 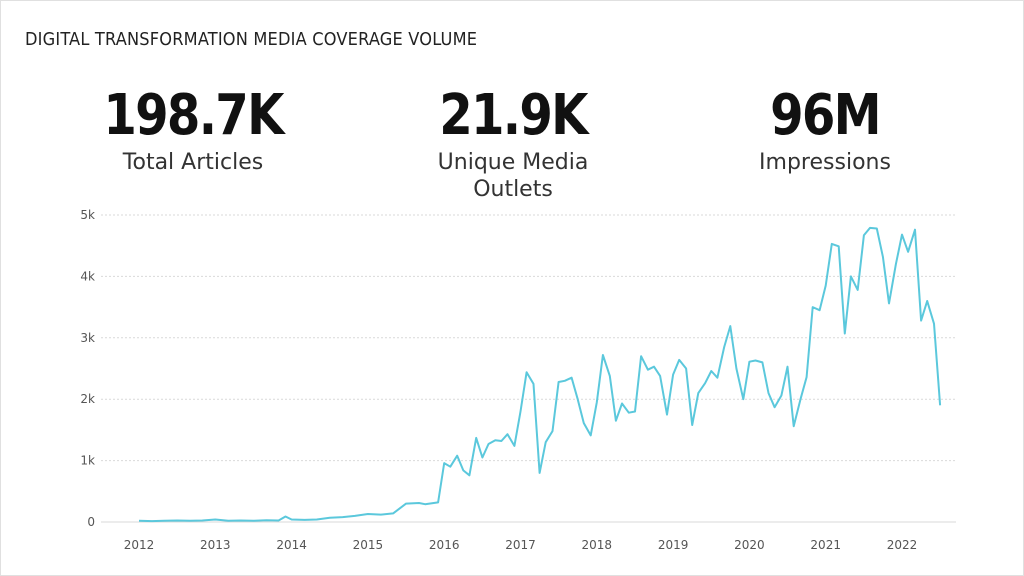 What do you see at coordinates (87, 215) in the screenshot?
I see `y-tick-label: 5k` at bounding box center [87, 215].